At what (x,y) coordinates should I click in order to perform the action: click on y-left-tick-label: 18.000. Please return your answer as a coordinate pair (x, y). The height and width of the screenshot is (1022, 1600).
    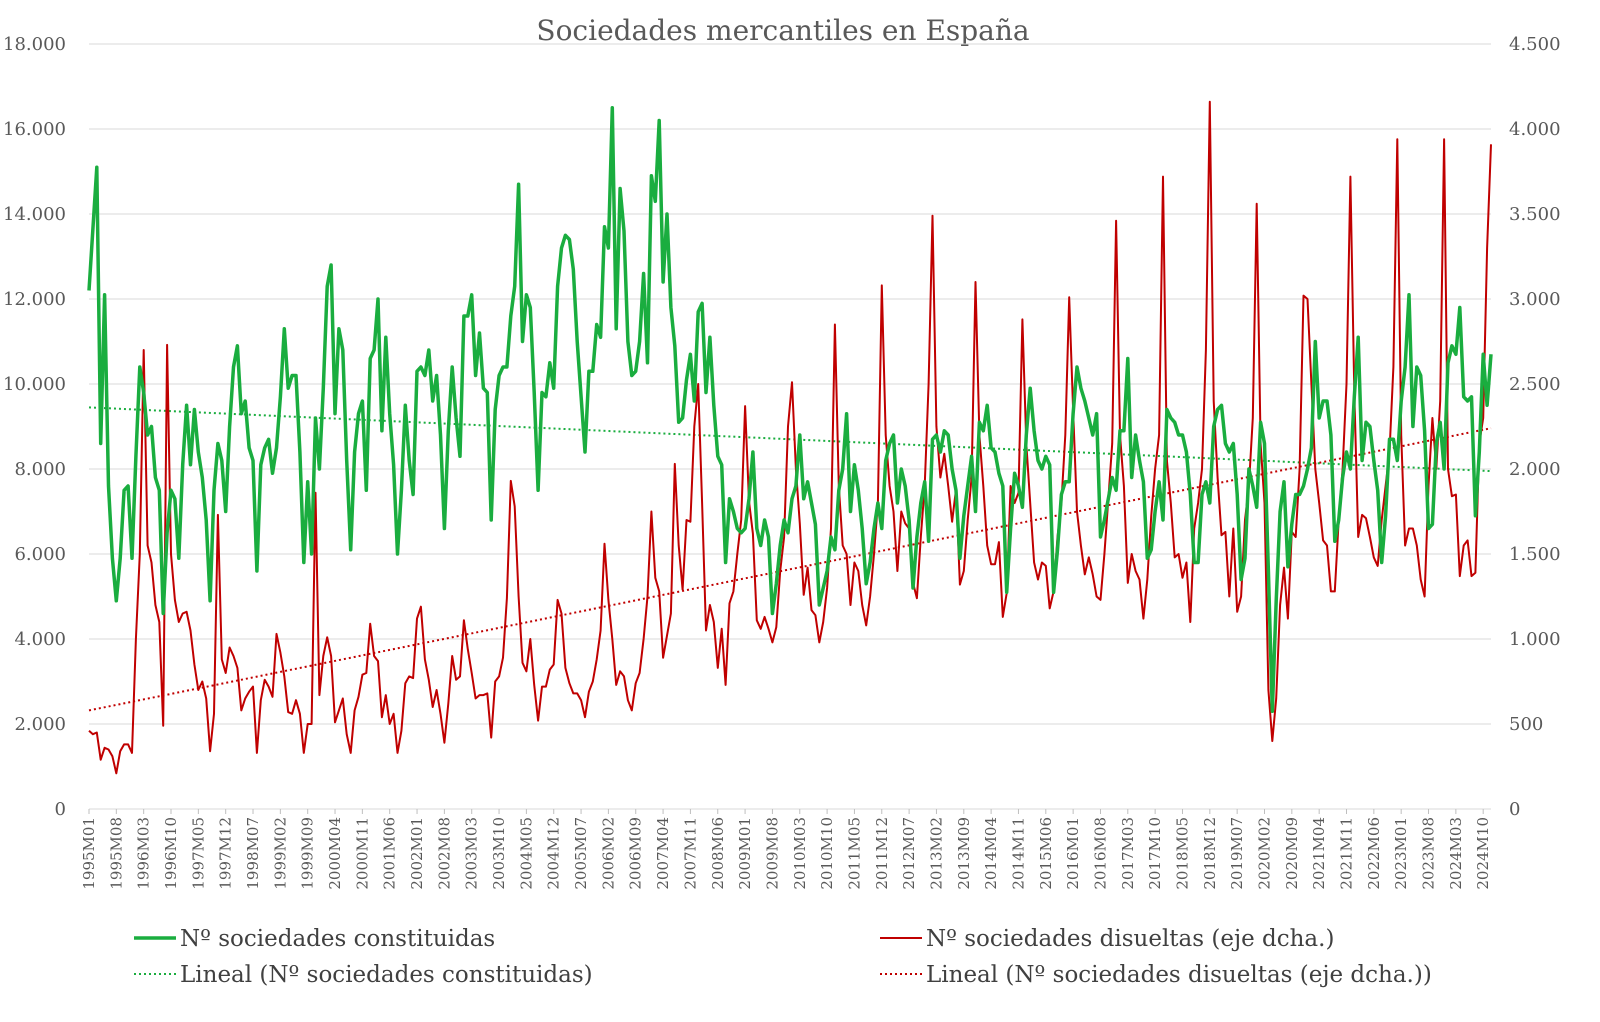
    Looking at the image, I should click on (34, 44).